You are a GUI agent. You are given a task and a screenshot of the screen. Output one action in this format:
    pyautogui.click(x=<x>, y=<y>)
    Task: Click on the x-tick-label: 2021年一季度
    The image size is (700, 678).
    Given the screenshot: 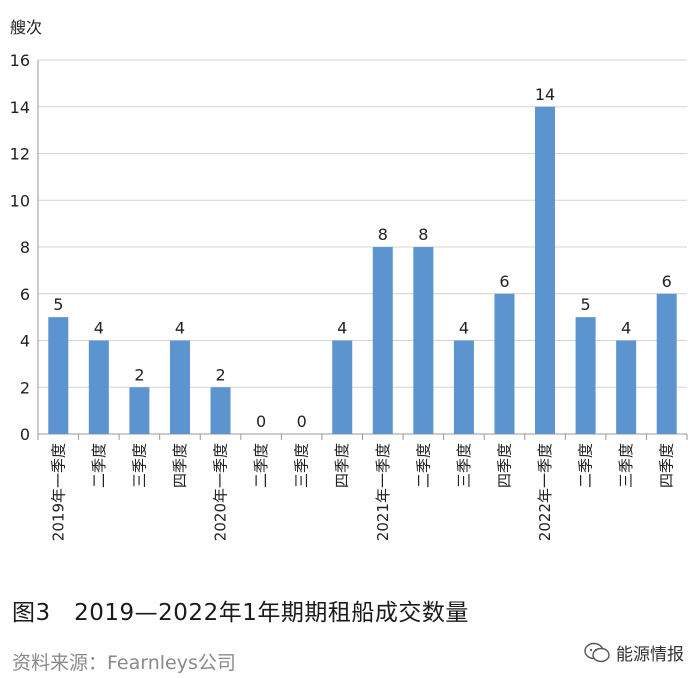 What is the action you would take?
    pyautogui.click(x=383, y=492)
    